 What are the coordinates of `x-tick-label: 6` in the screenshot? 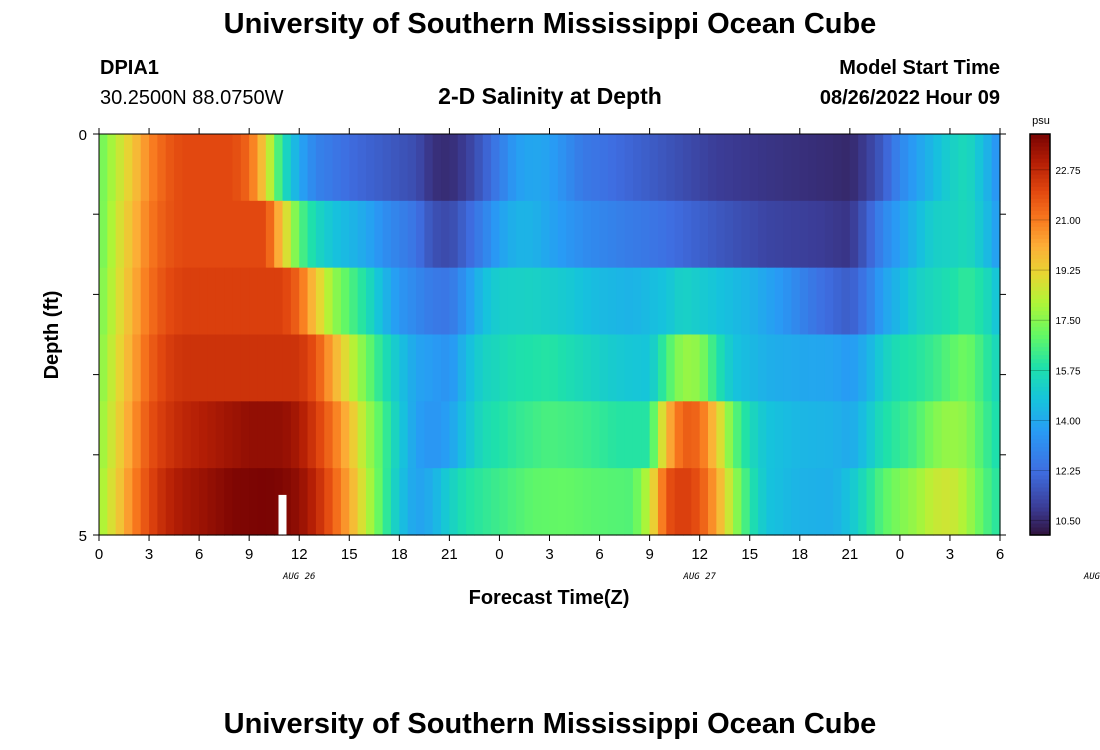 It's located at (599, 554).